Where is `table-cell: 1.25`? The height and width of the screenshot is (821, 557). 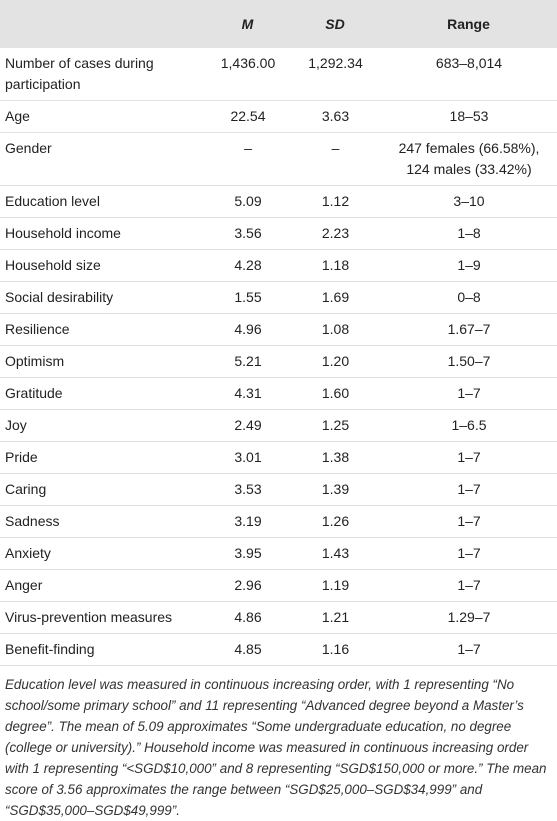 table-cell: 1.25 is located at coordinates (335, 425).